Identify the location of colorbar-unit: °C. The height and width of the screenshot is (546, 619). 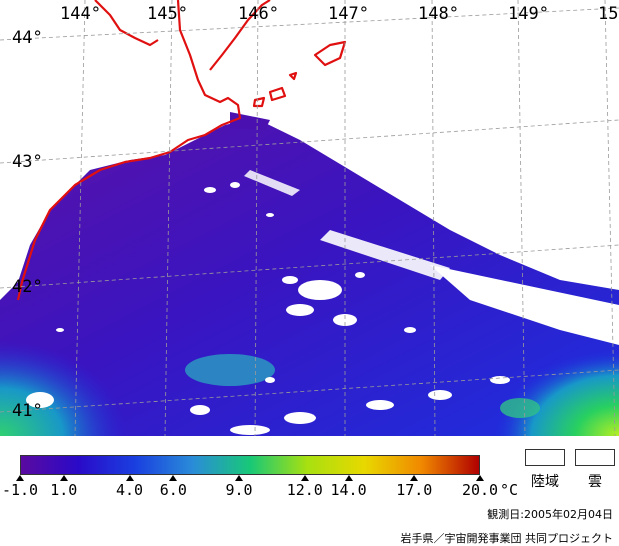
(509, 490).